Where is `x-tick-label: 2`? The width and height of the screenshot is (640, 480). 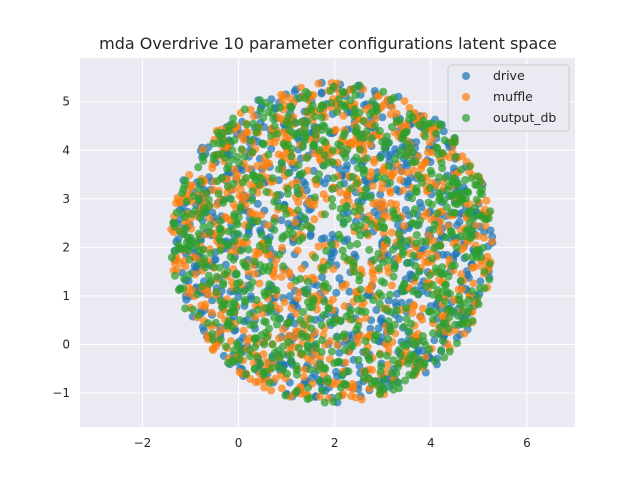 x-tick-label: 2 is located at coordinates (335, 443).